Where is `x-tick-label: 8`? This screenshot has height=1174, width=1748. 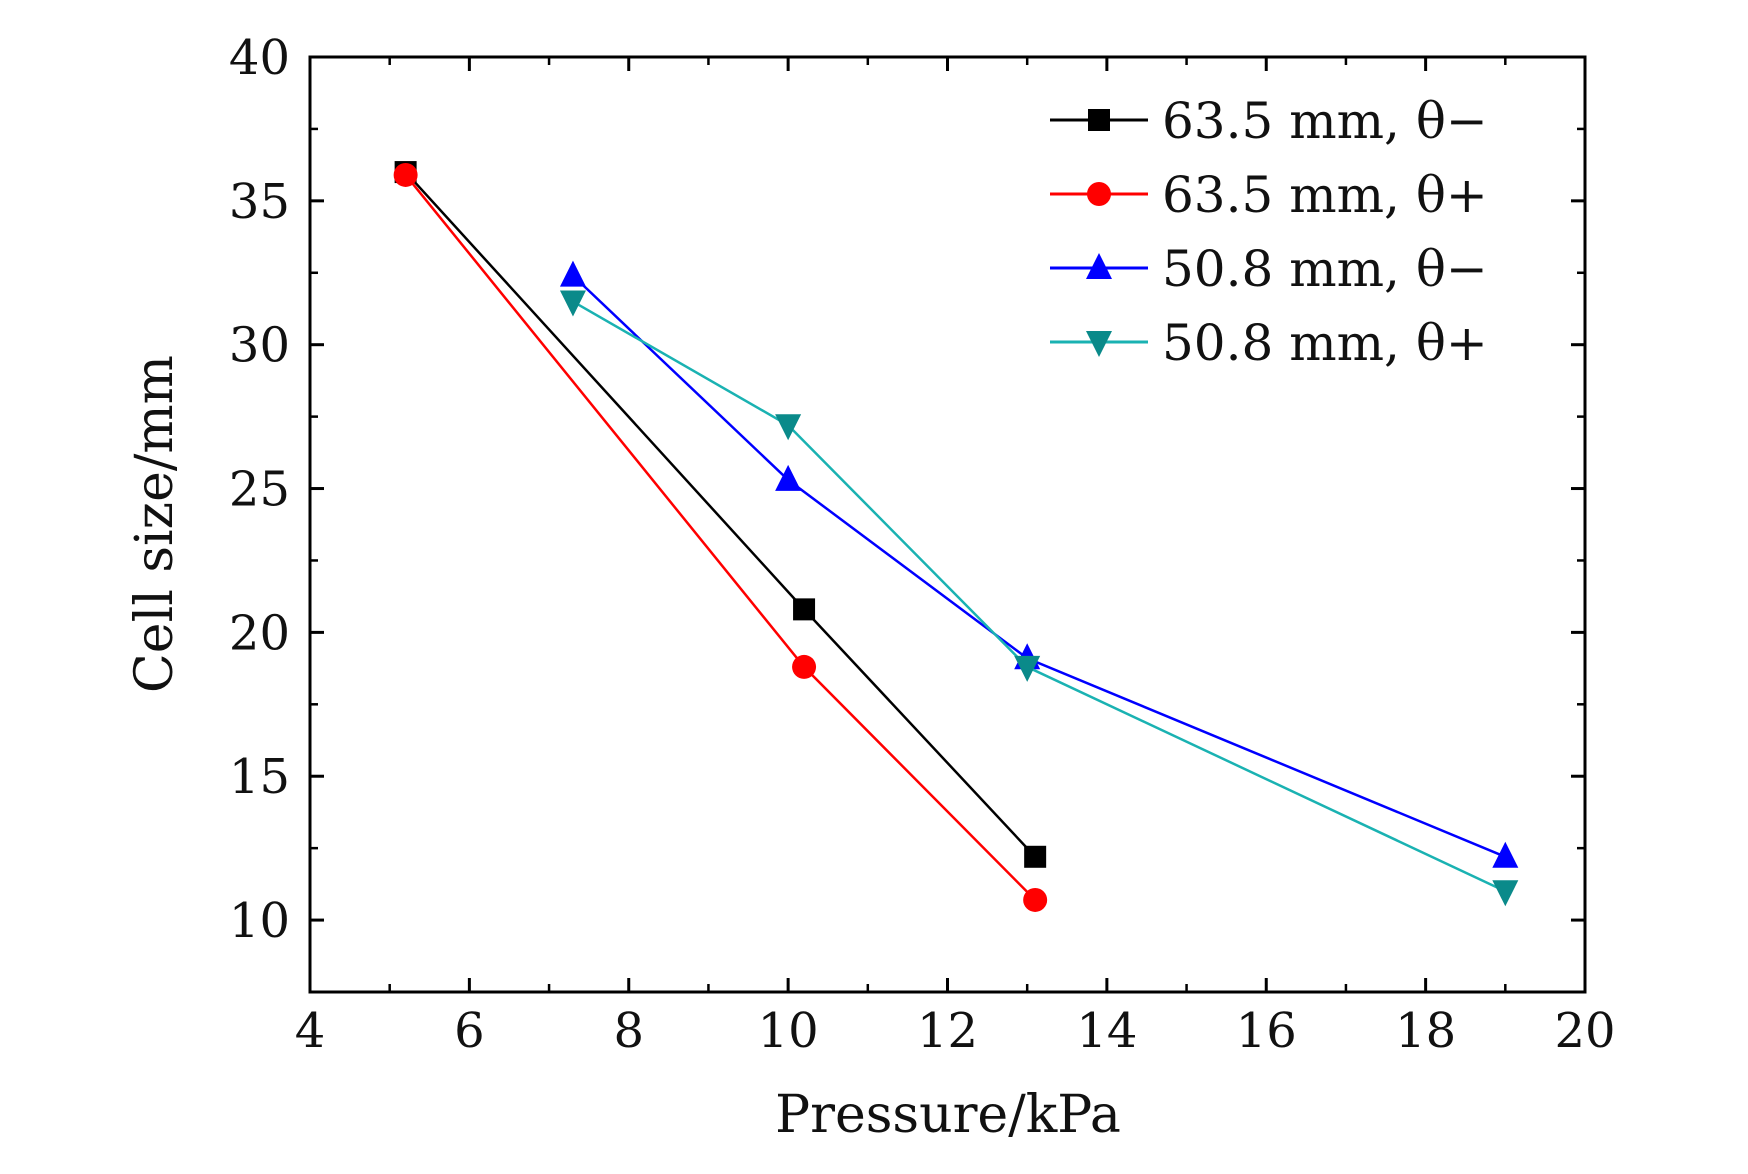 x-tick-label: 8 is located at coordinates (628, 1031).